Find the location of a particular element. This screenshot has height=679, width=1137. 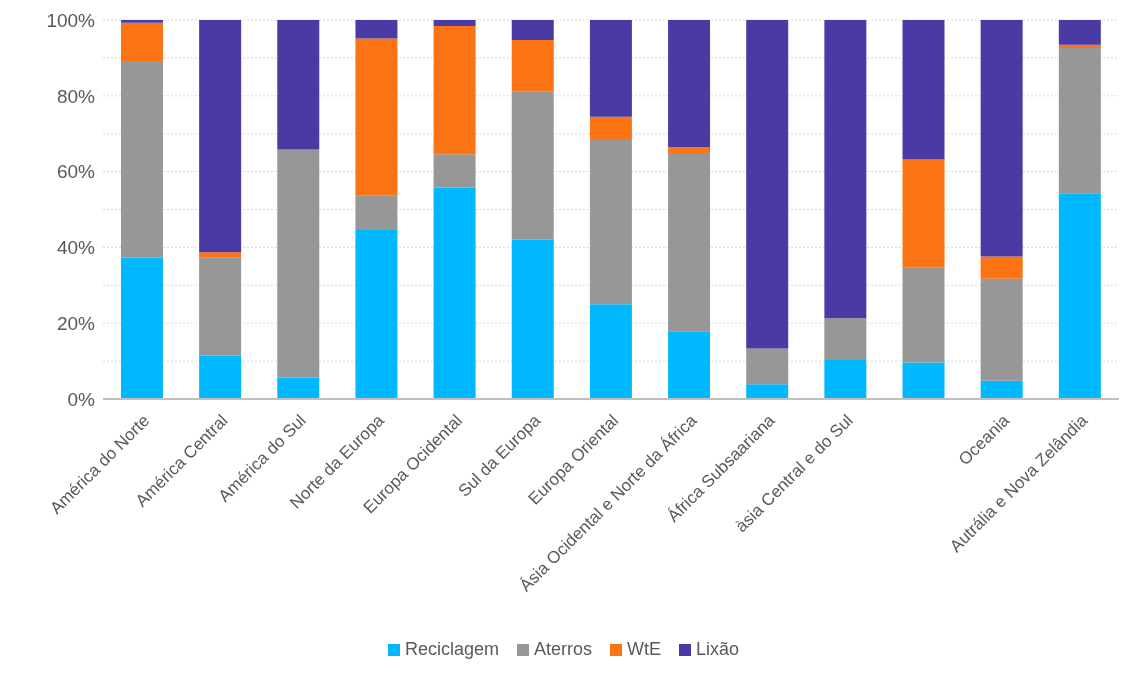

legend-label: WtE is located at coordinates (644, 649).